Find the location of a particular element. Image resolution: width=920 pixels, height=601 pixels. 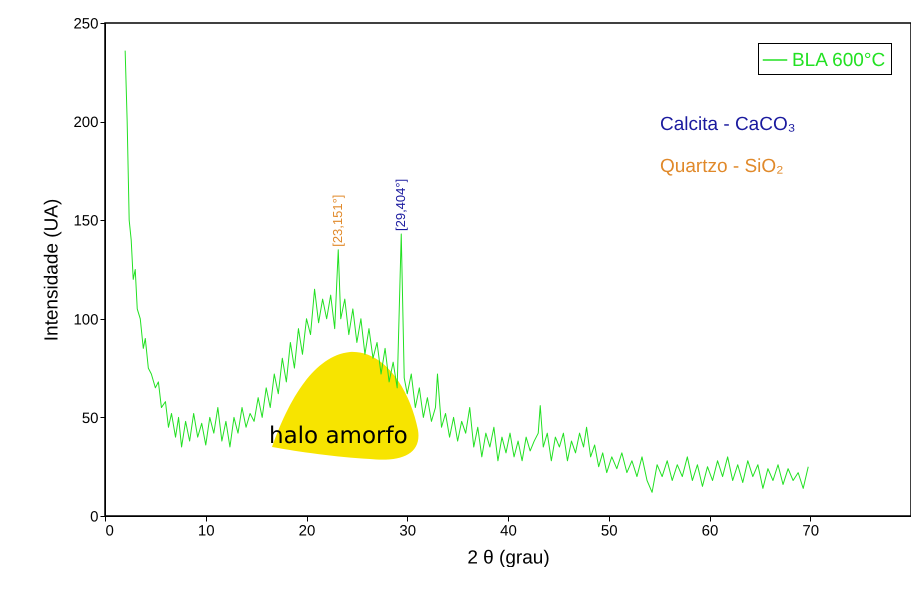

y-tick-label: 50 is located at coordinates (90, 418).